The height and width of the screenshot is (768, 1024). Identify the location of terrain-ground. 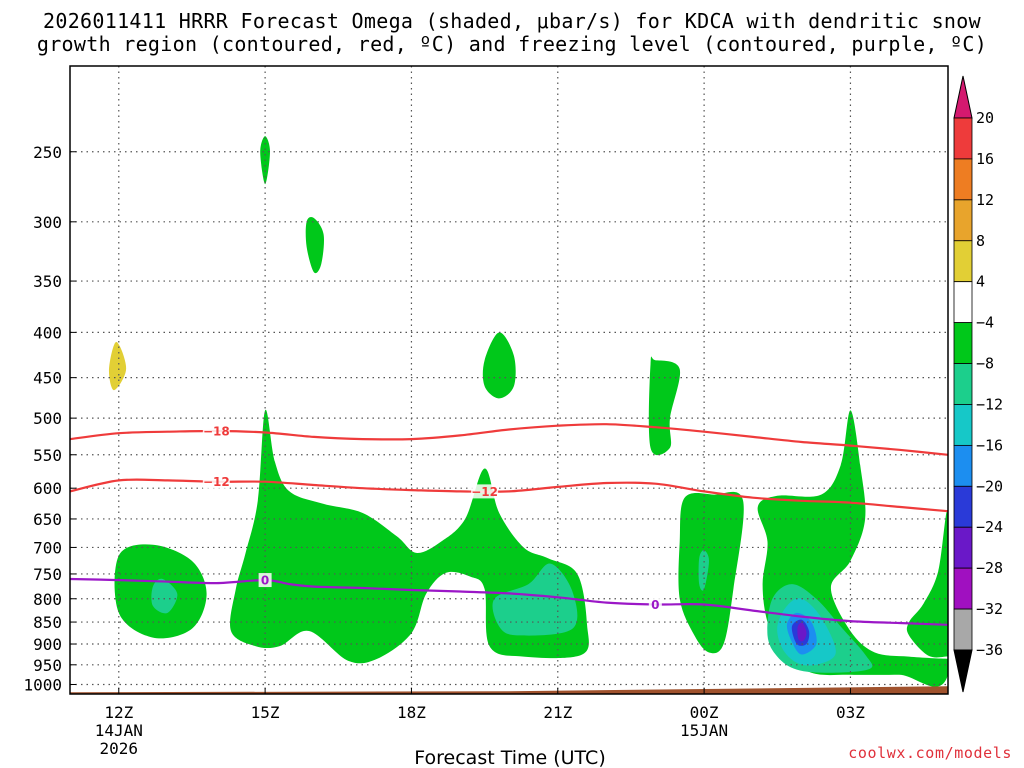
(509, 690).